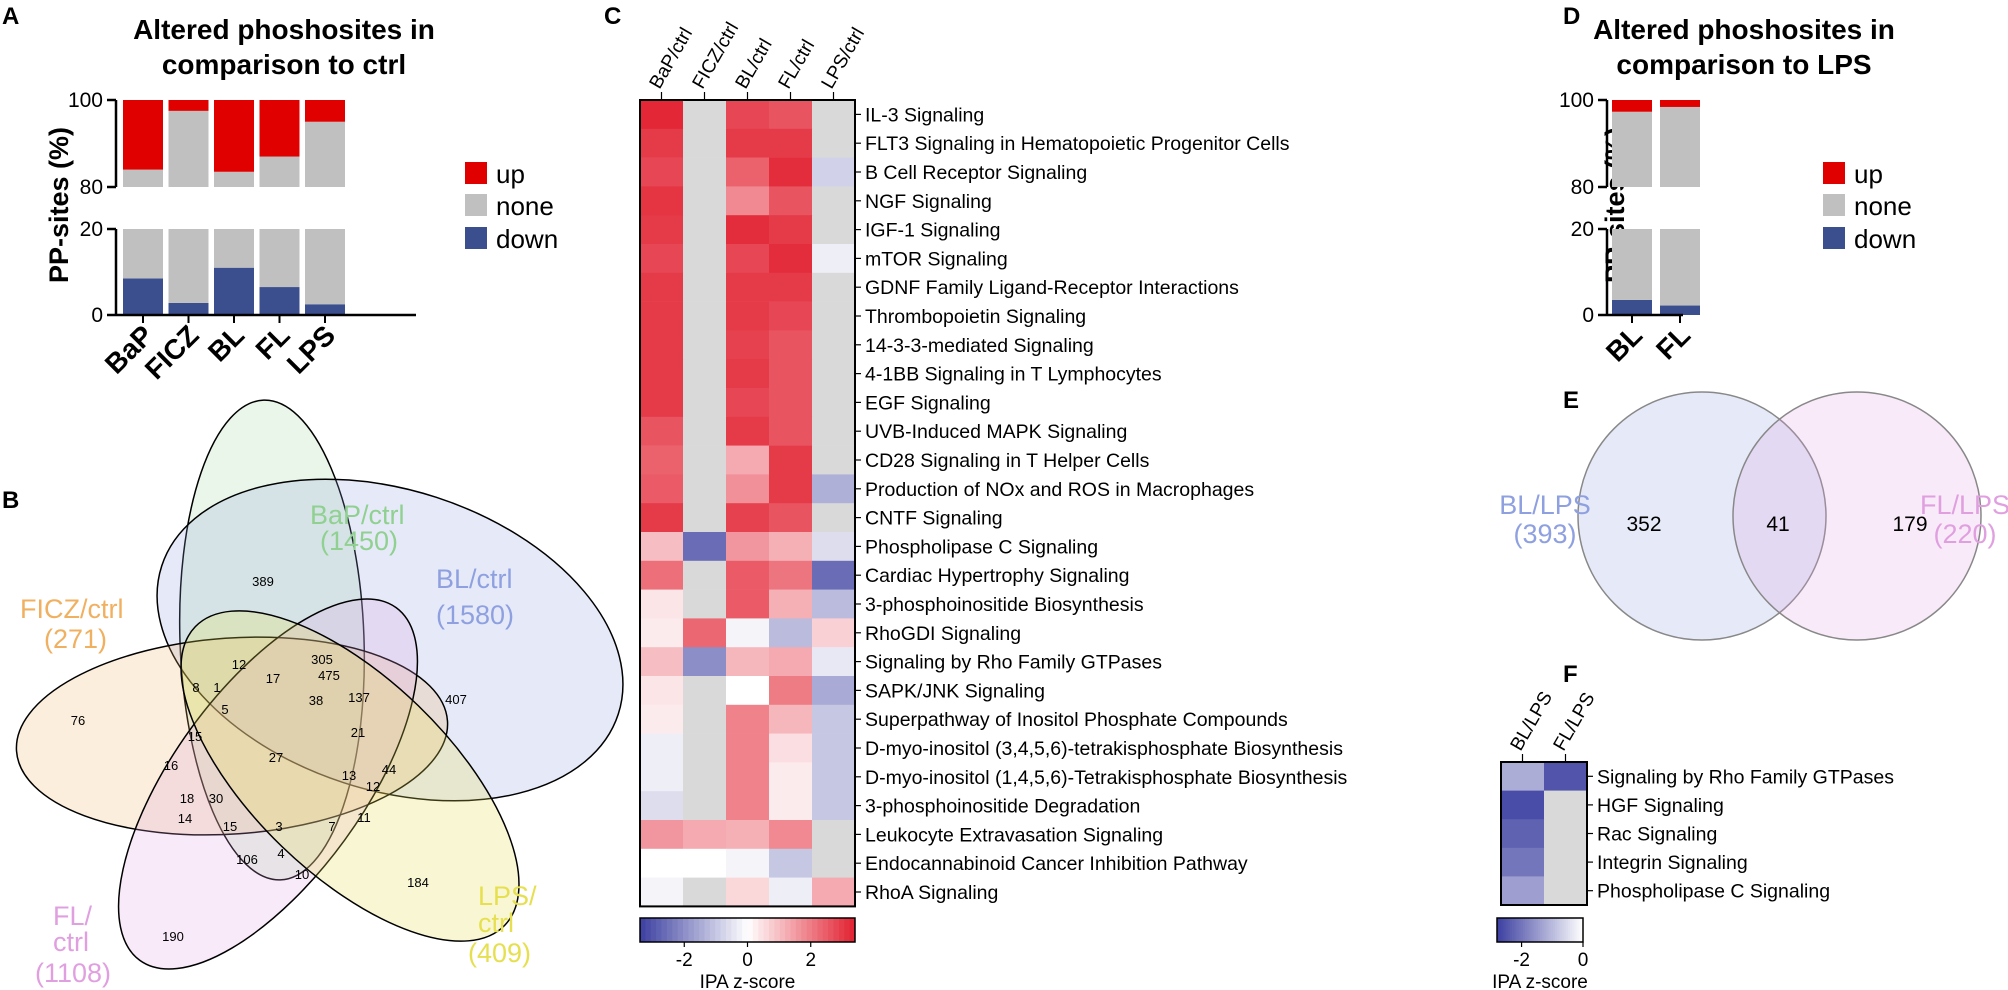 The width and height of the screenshot is (2008, 990). Describe the element at coordinates (1745, 777) in the screenshot. I see `heatmap-row-label: Signaling by Rho Family GTPases` at that location.